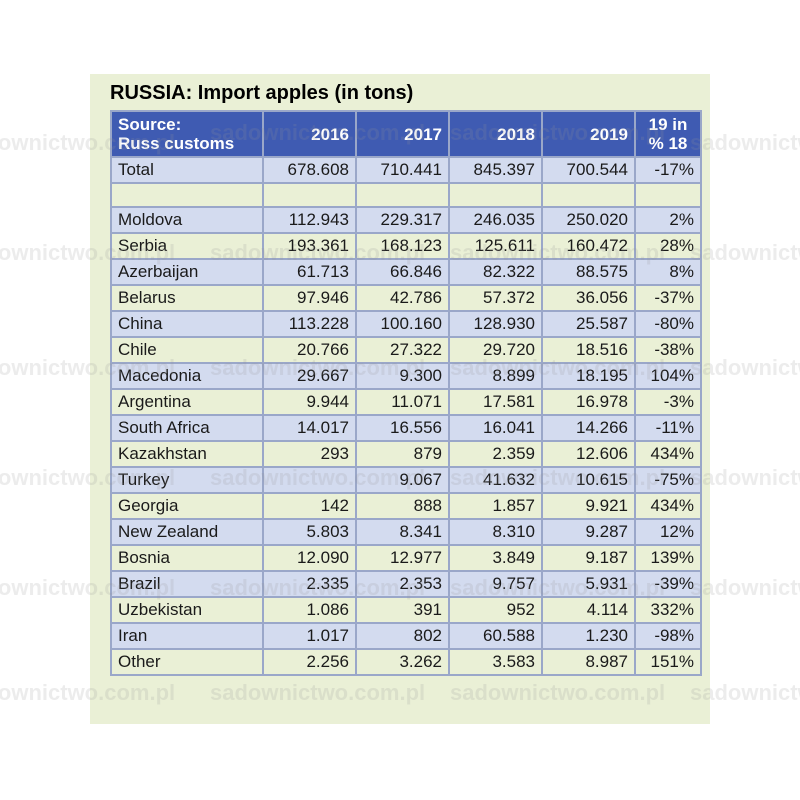  I want to click on val-2018-cell: 57.372, so click(495, 298).